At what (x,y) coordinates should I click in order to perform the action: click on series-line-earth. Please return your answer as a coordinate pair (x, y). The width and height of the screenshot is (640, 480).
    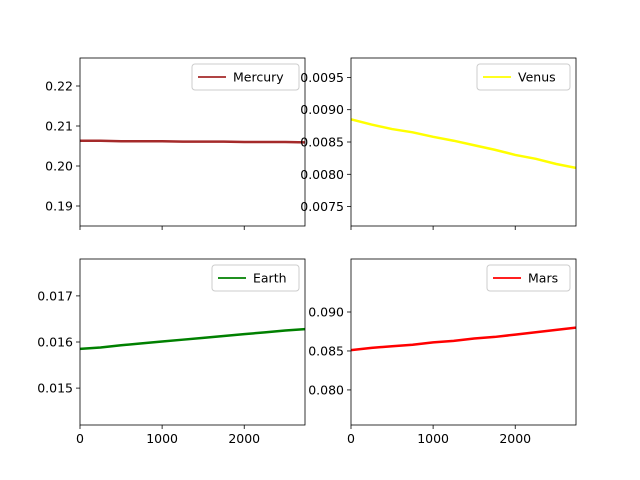
    Looking at the image, I should click on (192, 339).